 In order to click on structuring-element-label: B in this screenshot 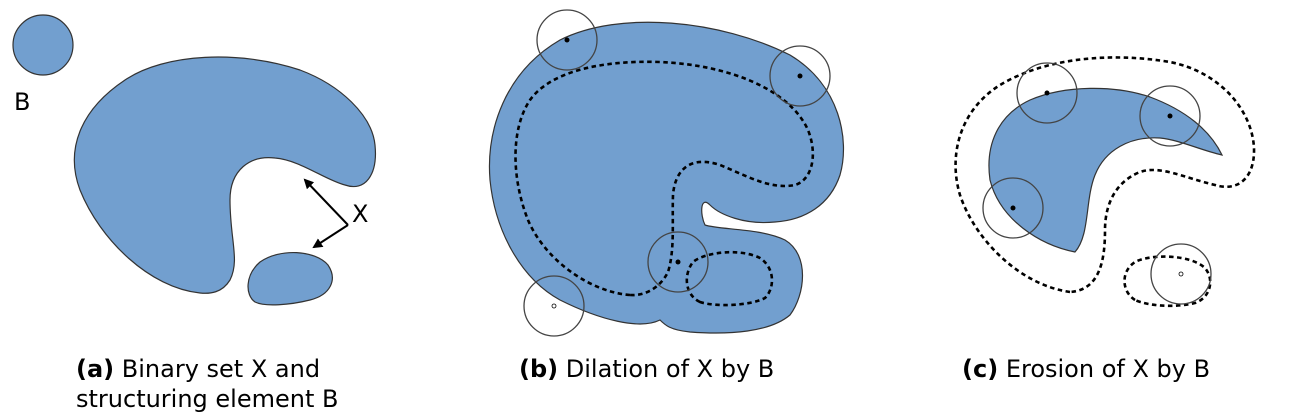, I will do `click(22, 102)`.